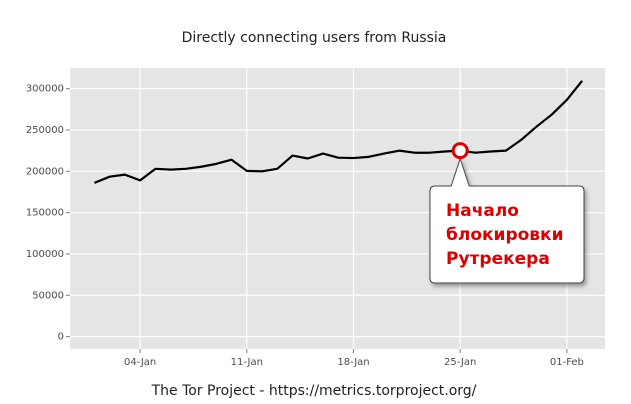  What do you see at coordinates (48, 295) in the screenshot?
I see `y-tick-label: 50000` at bounding box center [48, 295].